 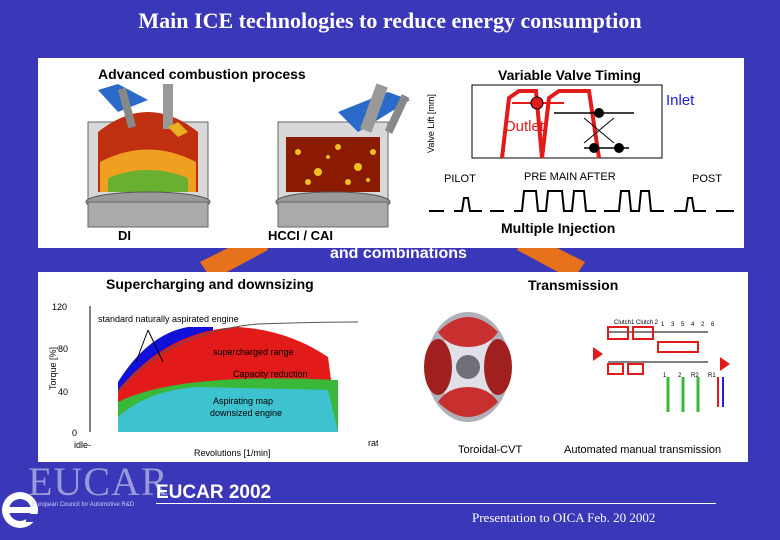 I want to click on di-engine-illustration, so click(x=148, y=156).